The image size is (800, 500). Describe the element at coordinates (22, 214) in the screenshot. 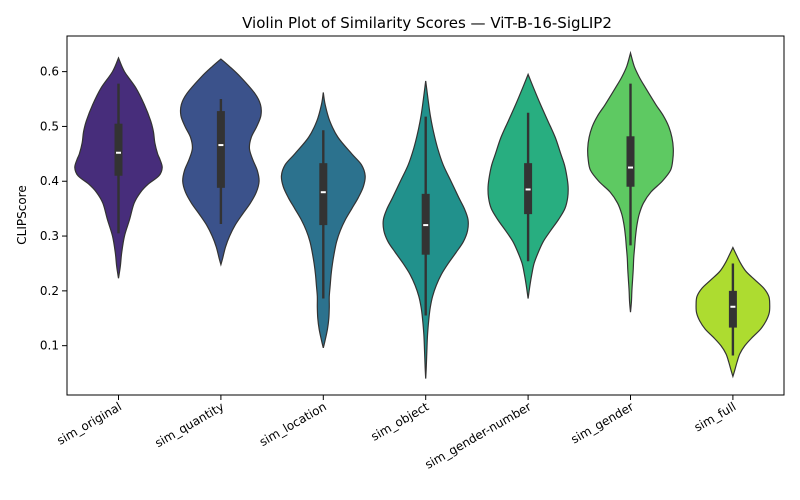

I see `y-axis-label: CLIPScore` at that location.